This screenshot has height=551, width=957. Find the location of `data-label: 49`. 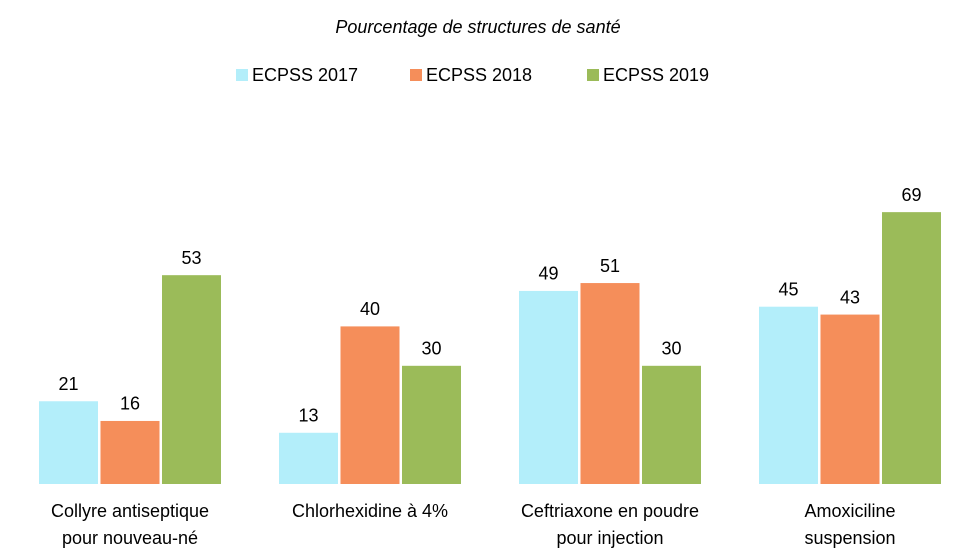

data-label: 49 is located at coordinates (548, 274).